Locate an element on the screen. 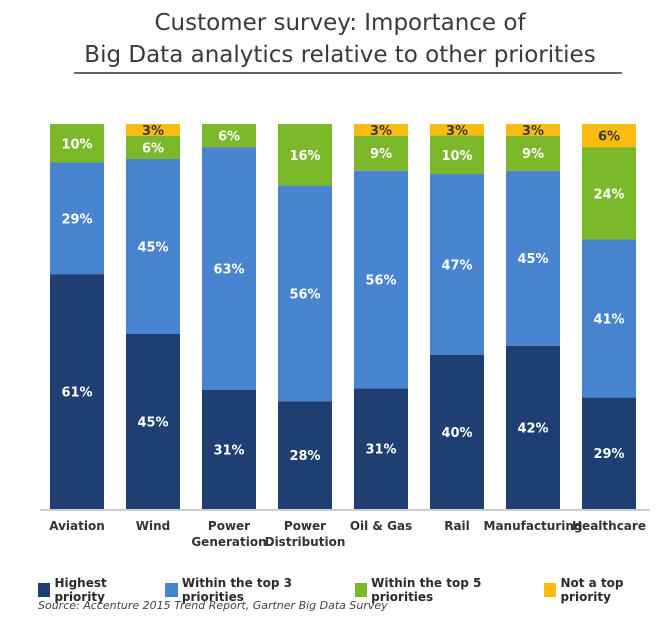  title-underline is located at coordinates (348, 73).